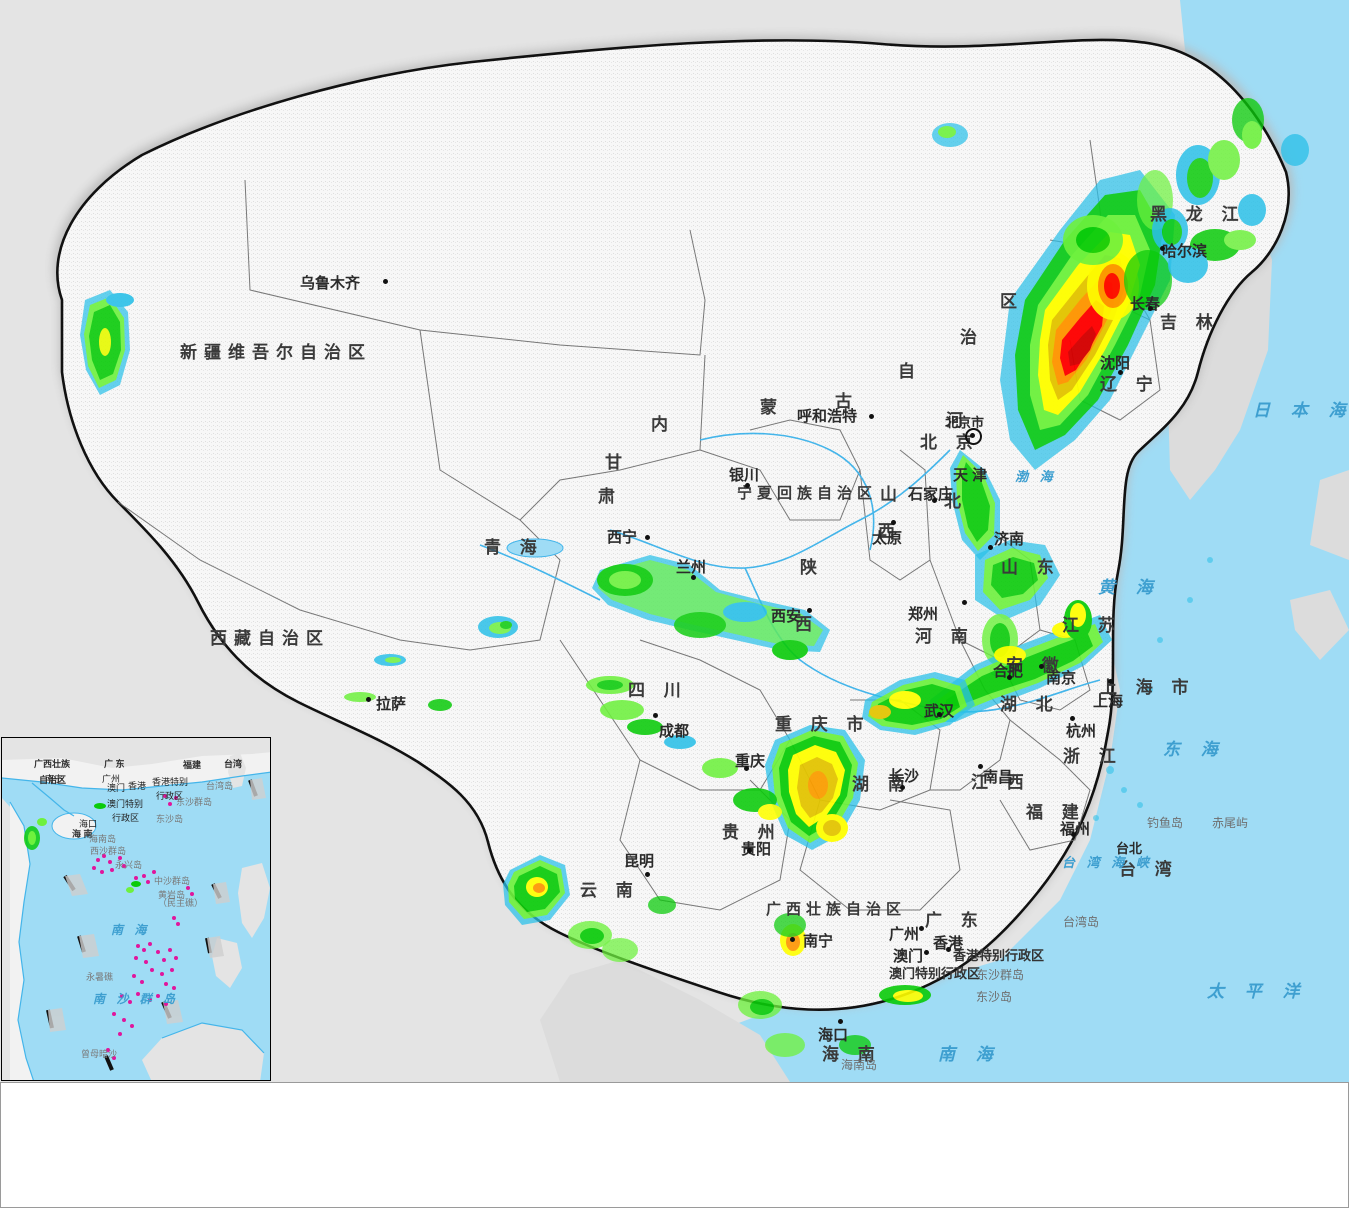 This screenshot has height=1208, width=1349. I want to click on inset-map-graphic, so click(136, 909).